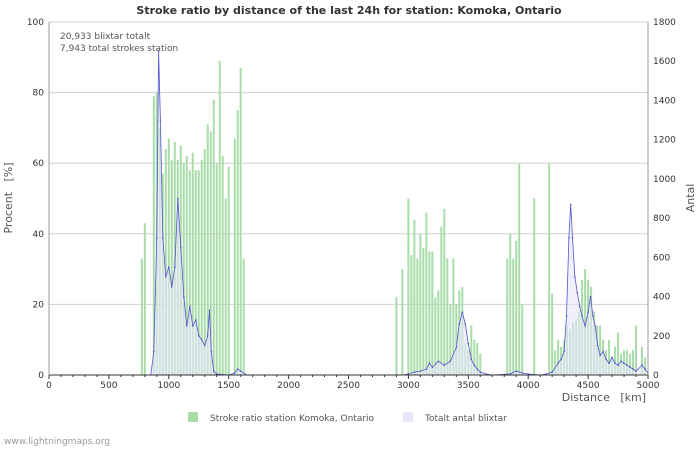 Image resolution: width=700 pixels, height=450 pixels. I want to click on x-tick-label: 4000, so click(528, 386).